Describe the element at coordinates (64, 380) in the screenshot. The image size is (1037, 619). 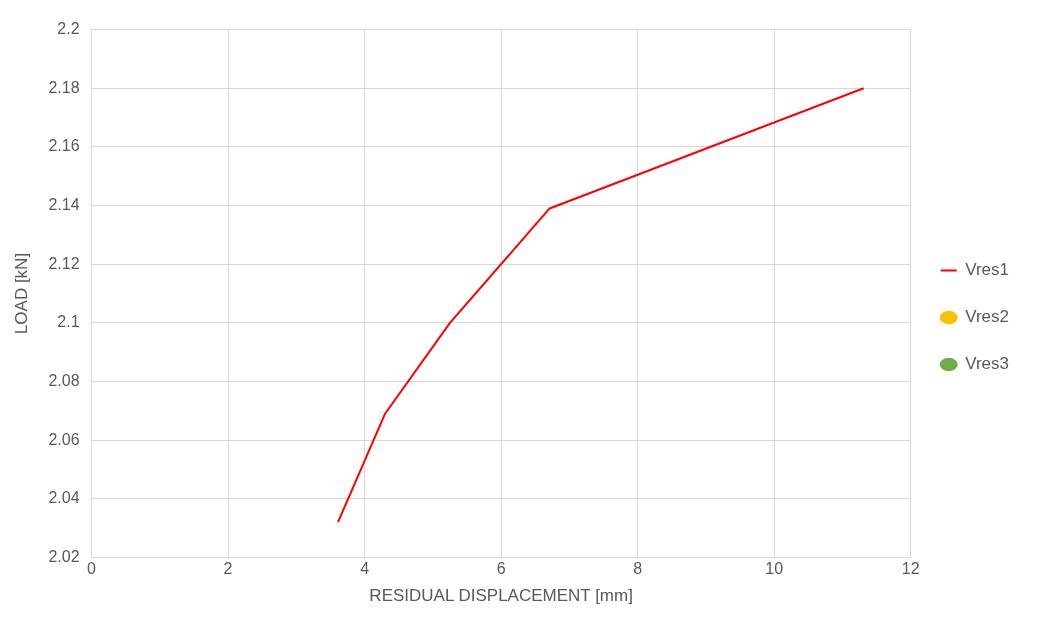
I see `y-tick-label: 2.08` at that location.